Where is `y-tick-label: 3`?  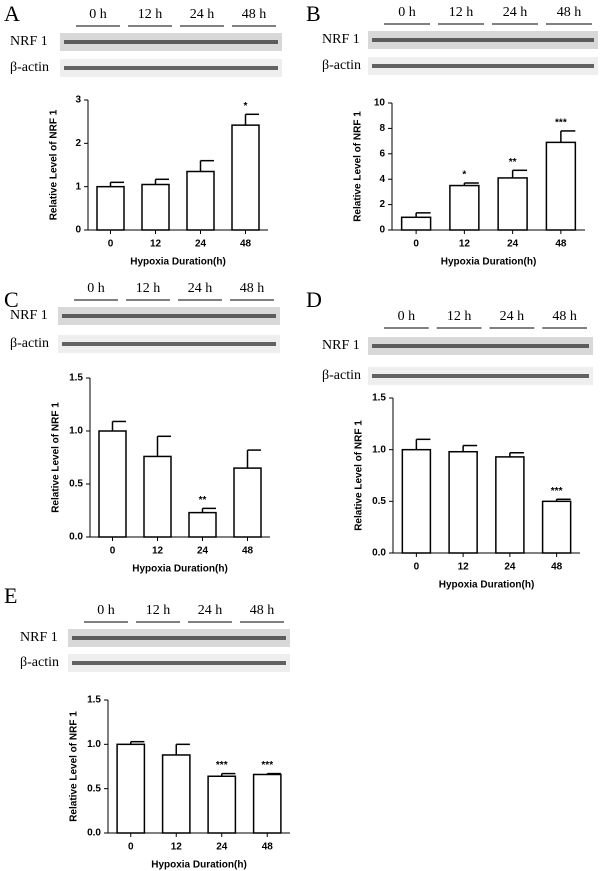 y-tick-label: 3 is located at coordinates (78, 100).